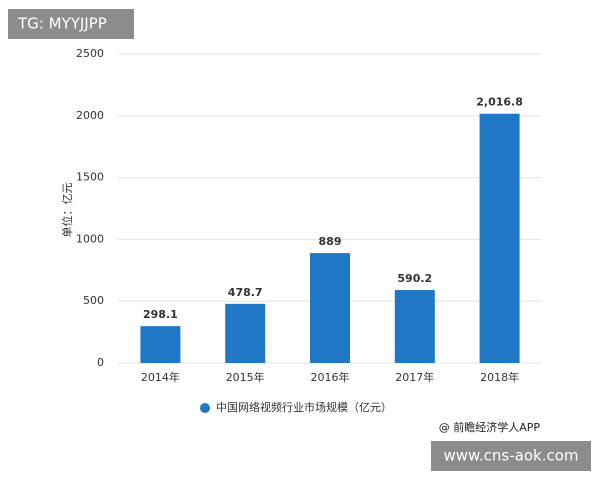 Image resolution: width=600 pixels, height=480 pixels. Describe the element at coordinates (304, 407) in the screenshot. I see `legend-label: 中国网络视频行业市场规模（亿元）` at that location.